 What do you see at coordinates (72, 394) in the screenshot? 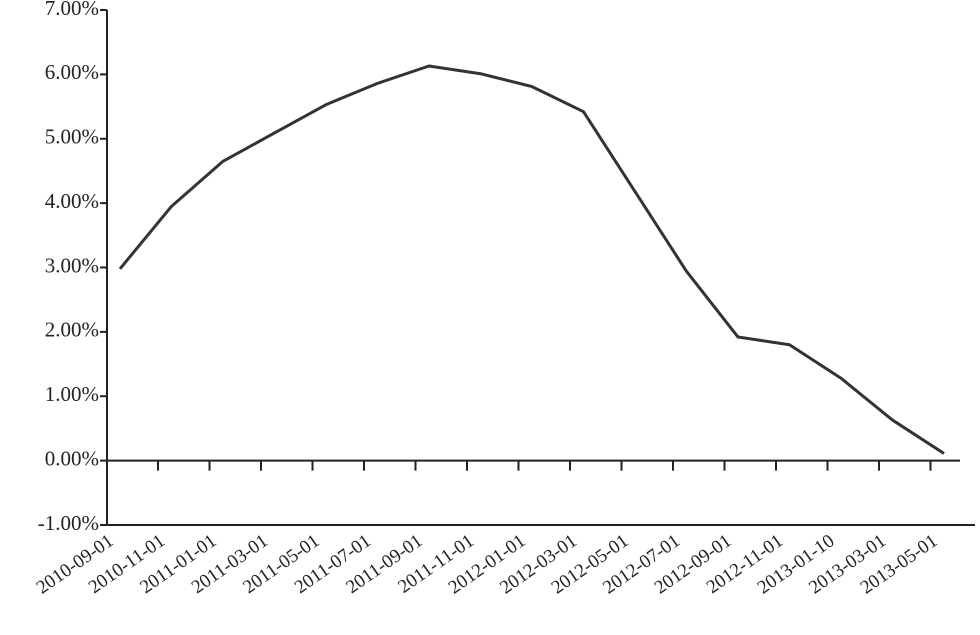
I see `y-tick-label: 1.00%` at bounding box center [72, 394].